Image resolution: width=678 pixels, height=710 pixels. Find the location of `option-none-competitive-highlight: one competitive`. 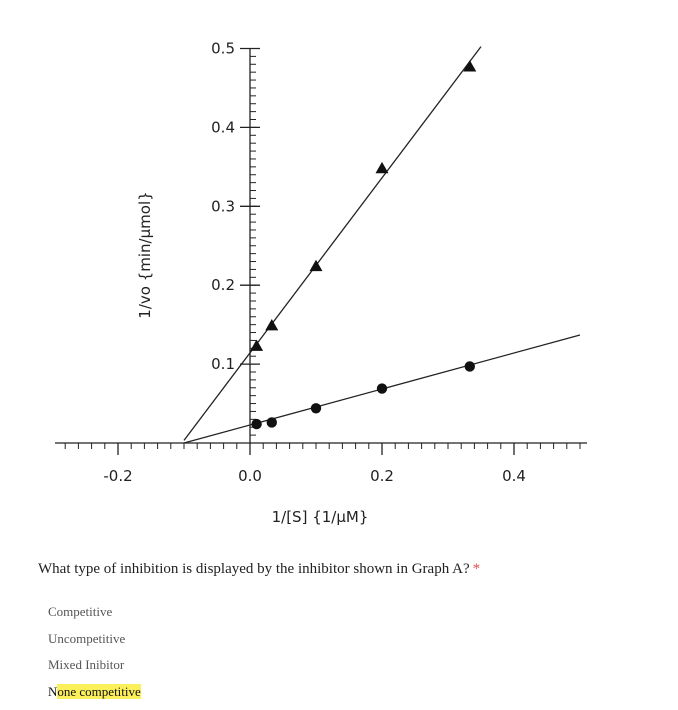

option-none-competitive-highlight: one competitive is located at coordinates (98, 691).